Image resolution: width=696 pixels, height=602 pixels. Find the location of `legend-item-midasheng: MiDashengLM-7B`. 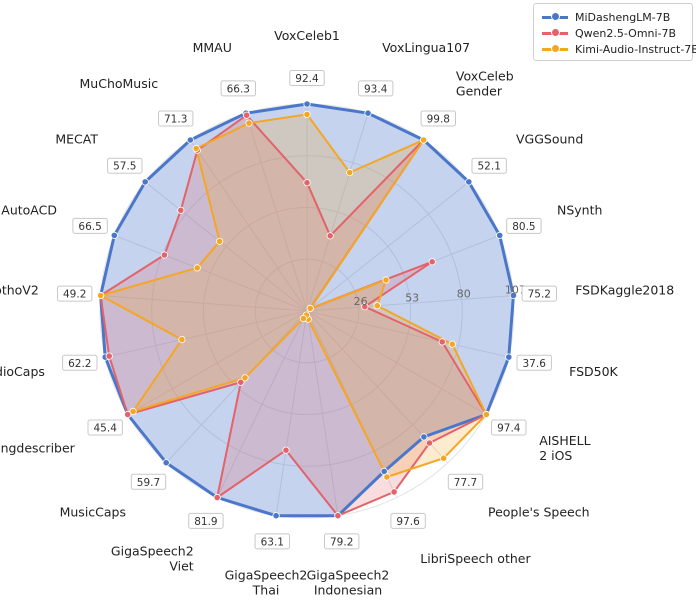

legend-item-midasheng: MiDashengLM-7B is located at coordinates (606, 17).